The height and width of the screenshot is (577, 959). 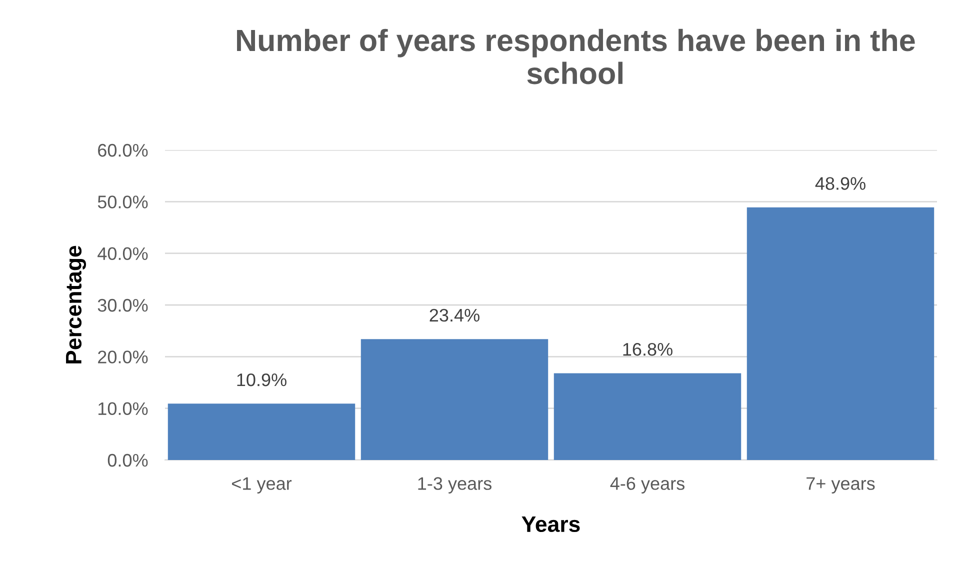 What do you see at coordinates (123, 305) in the screenshot?
I see `y-tick-label: 30.0%` at bounding box center [123, 305].